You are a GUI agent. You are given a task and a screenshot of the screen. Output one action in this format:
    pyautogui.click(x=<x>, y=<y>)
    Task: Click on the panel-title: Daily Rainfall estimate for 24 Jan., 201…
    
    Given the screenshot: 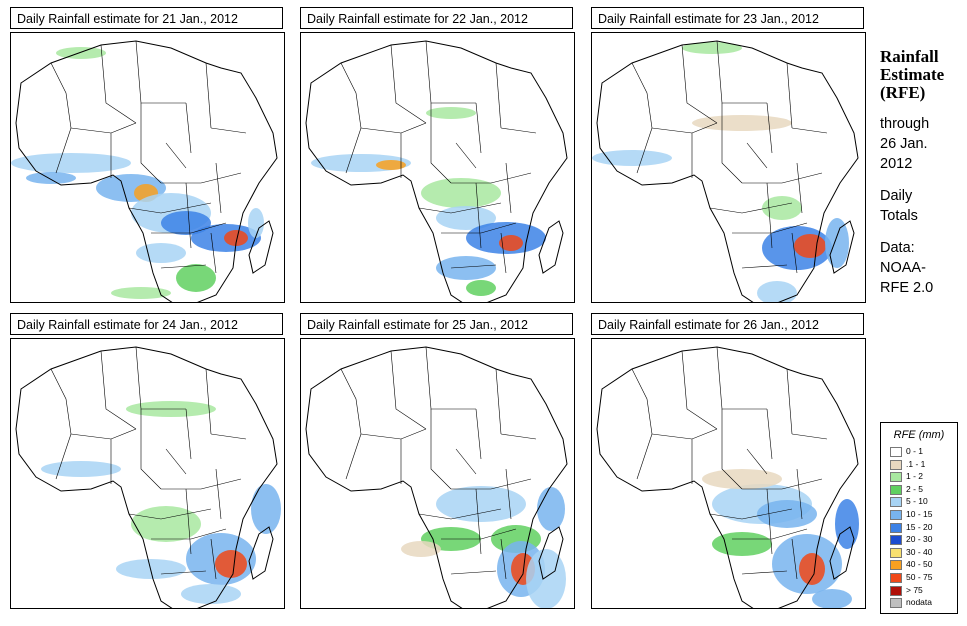 What is the action you would take?
    pyautogui.click(x=146, y=324)
    